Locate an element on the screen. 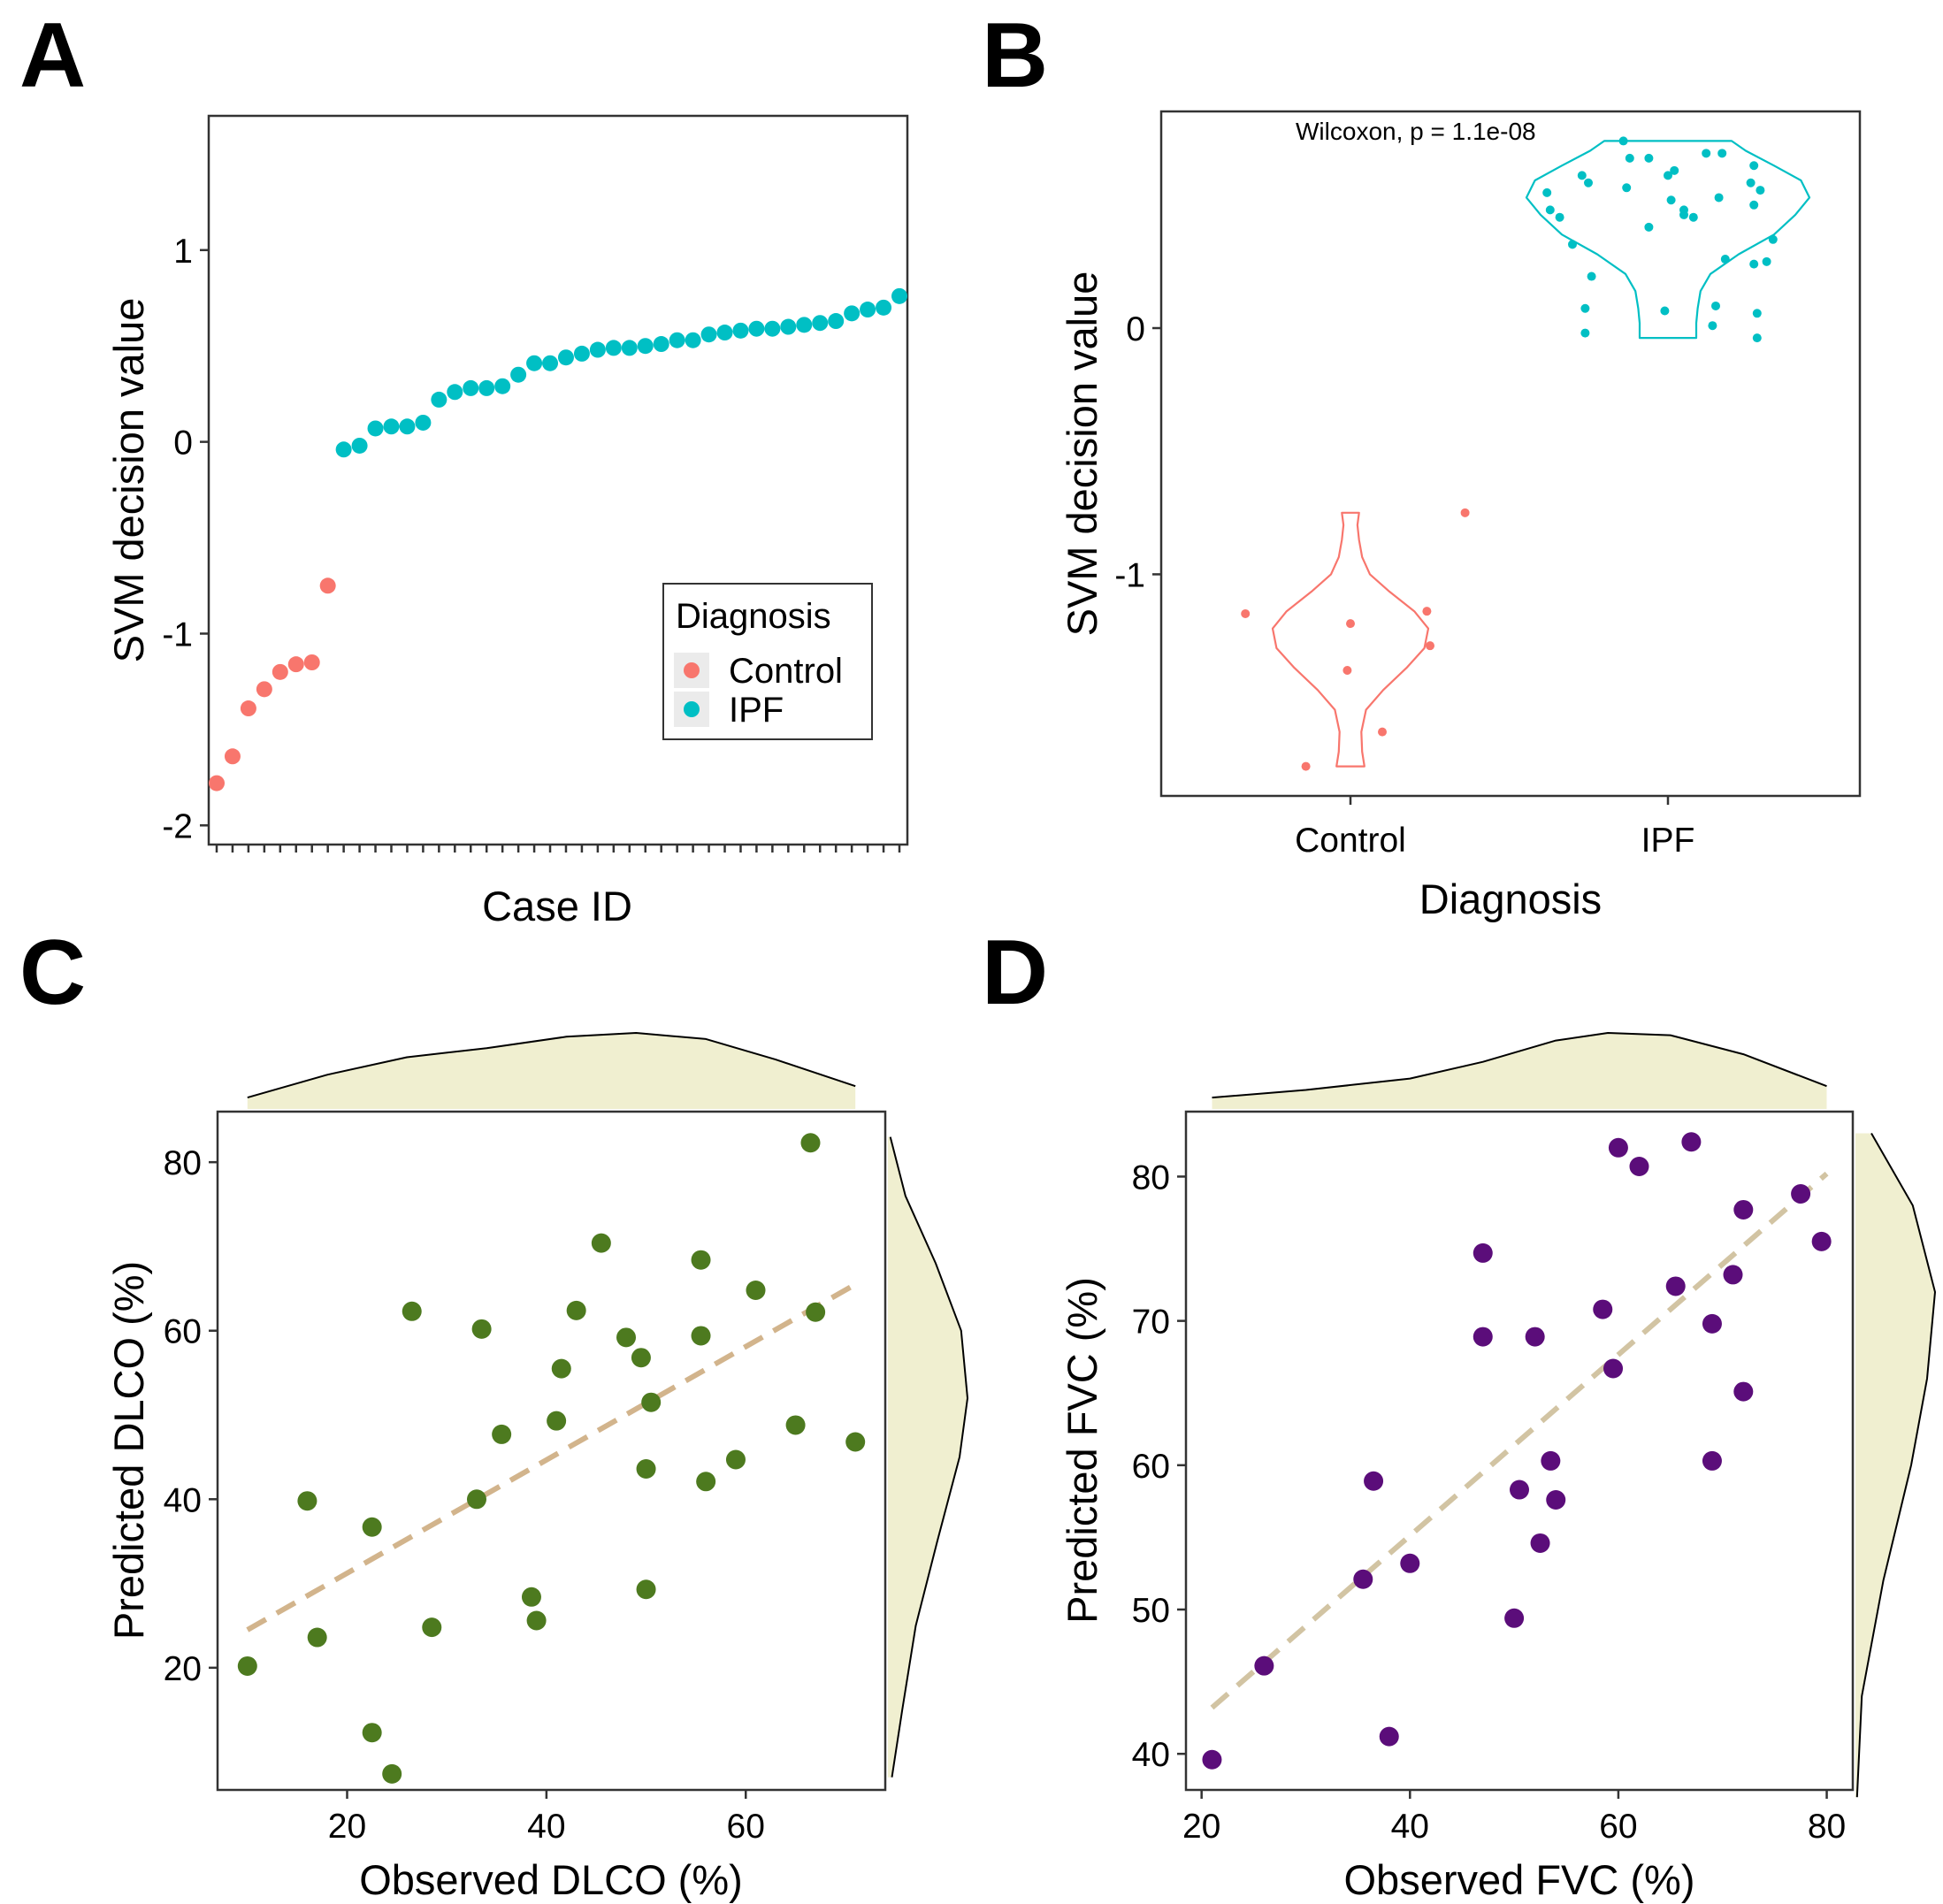 The width and height of the screenshot is (1943, 1904). panel-label-d: D is located at coordinates (1015, 972).